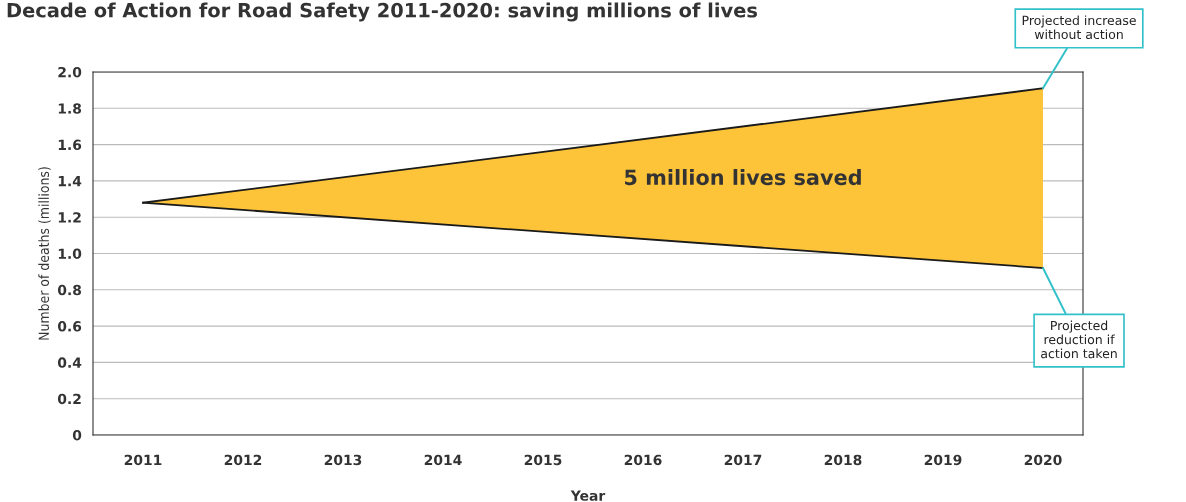 Image resolution: width=1186 pixels, height=502 pixels. Describe the element at coordinates (743, 460) in the screenshot. I see `x-tick-label: 2017` at that location.